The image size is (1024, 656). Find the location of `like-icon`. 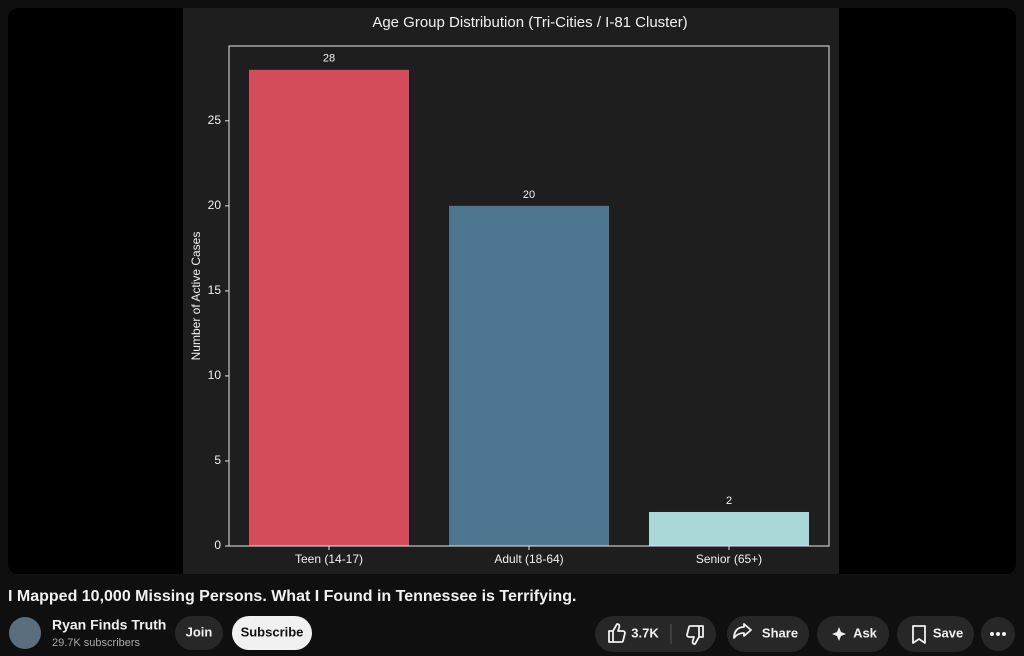

like-icon is located at coordinates (617, 633).